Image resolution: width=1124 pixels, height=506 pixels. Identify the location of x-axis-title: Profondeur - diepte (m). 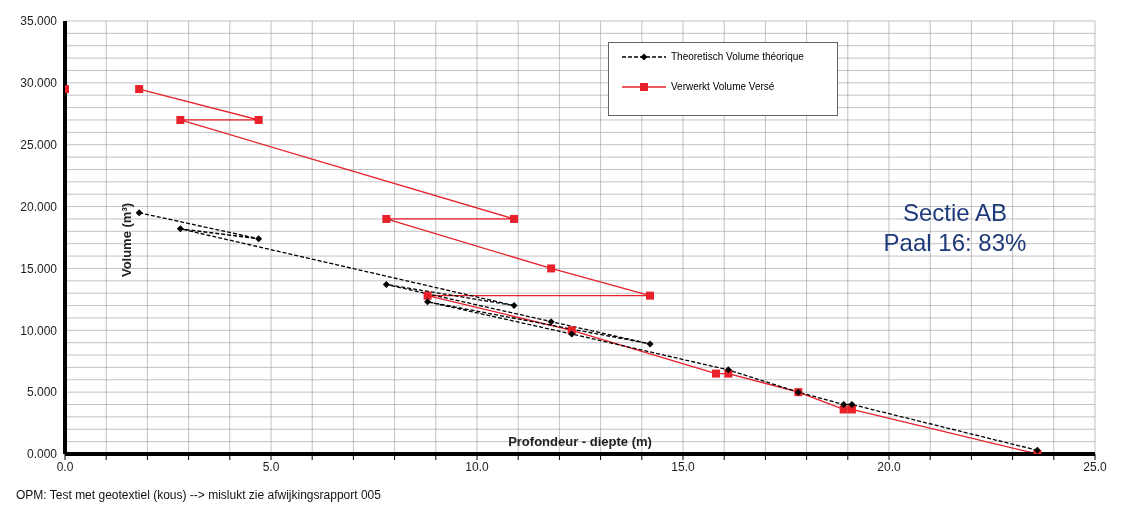
(580, 441).